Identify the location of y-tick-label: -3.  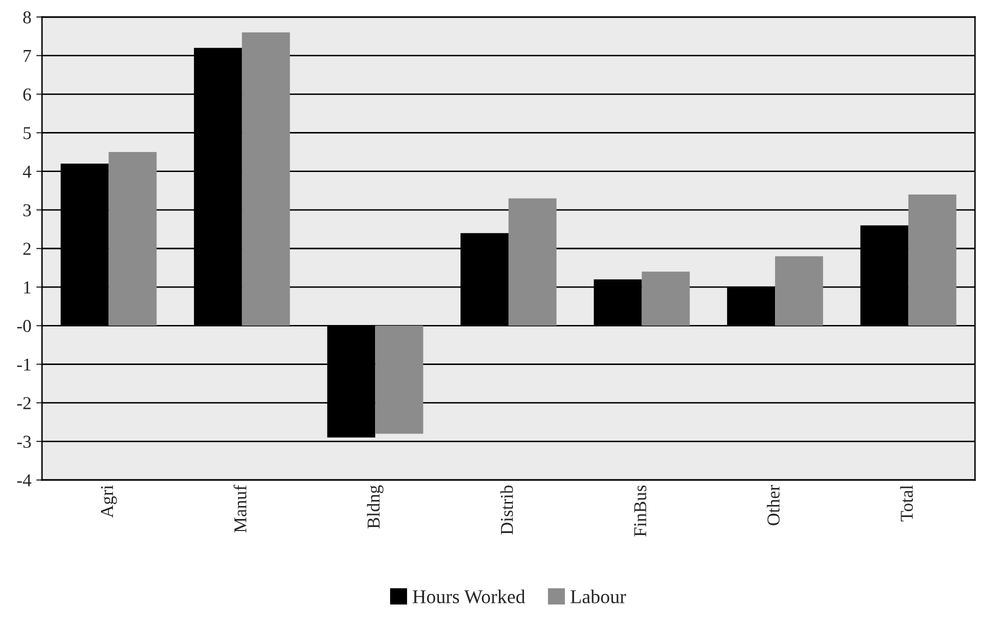
(24, 442).